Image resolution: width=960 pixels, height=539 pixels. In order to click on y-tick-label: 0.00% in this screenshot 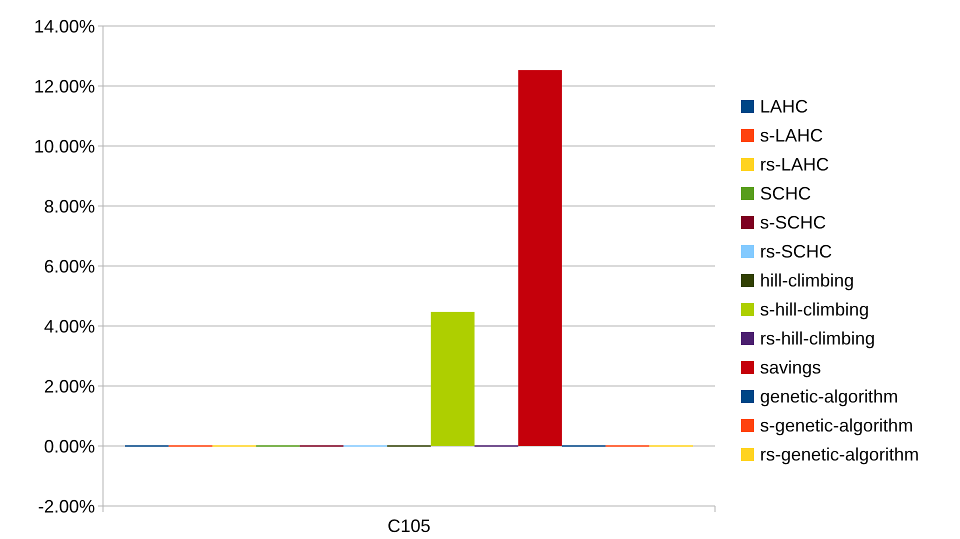, I will do `click(69, 446)`.